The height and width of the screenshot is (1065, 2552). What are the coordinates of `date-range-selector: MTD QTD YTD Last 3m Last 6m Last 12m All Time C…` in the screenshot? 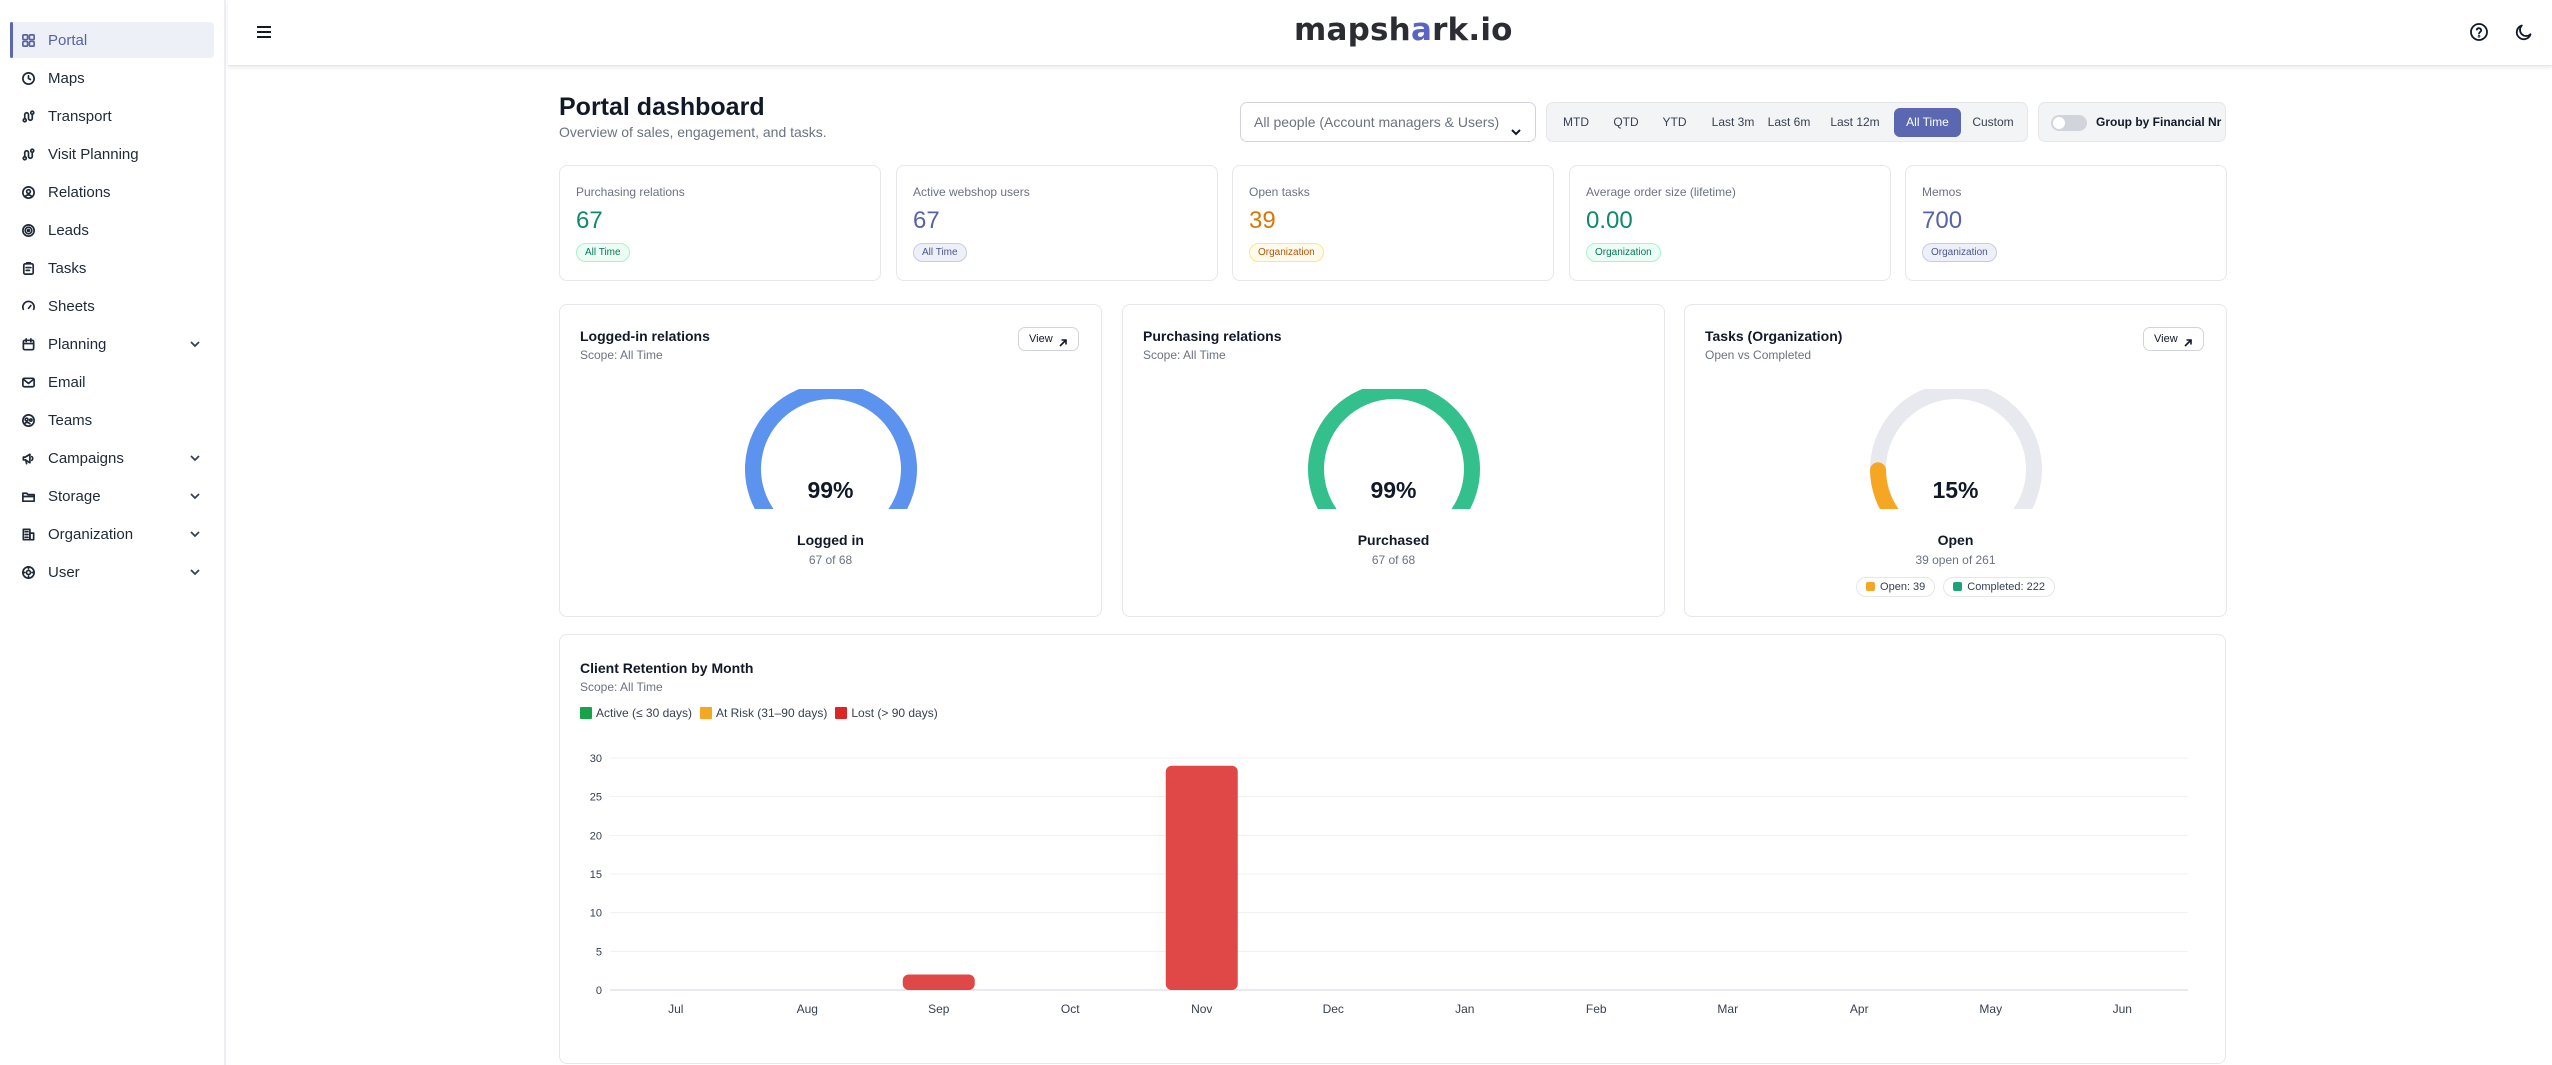 It's located at (1787, 122).